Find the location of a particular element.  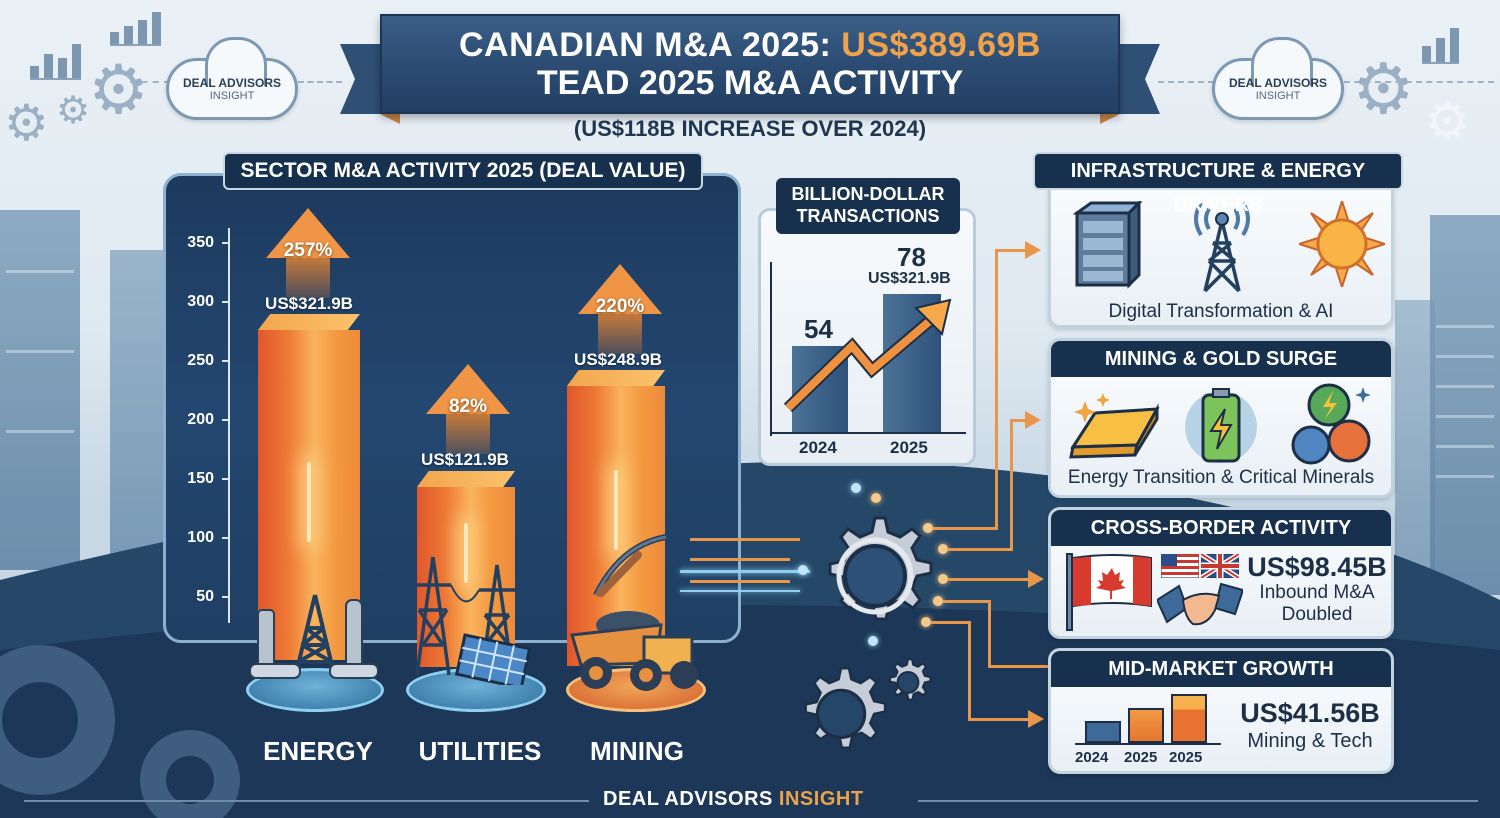

canada-flag-icon is located at coordinates (1110, 594).